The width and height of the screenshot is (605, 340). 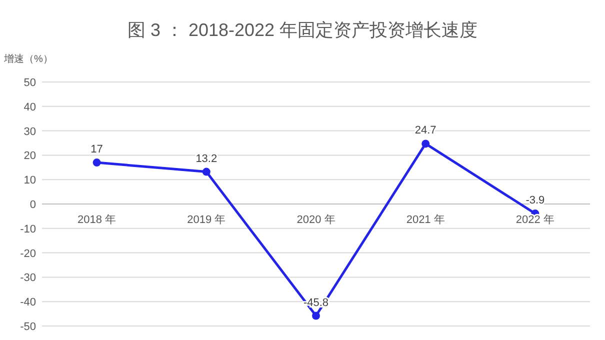 I want to click on y-tick-label: -10, so click(x=28, y=229).